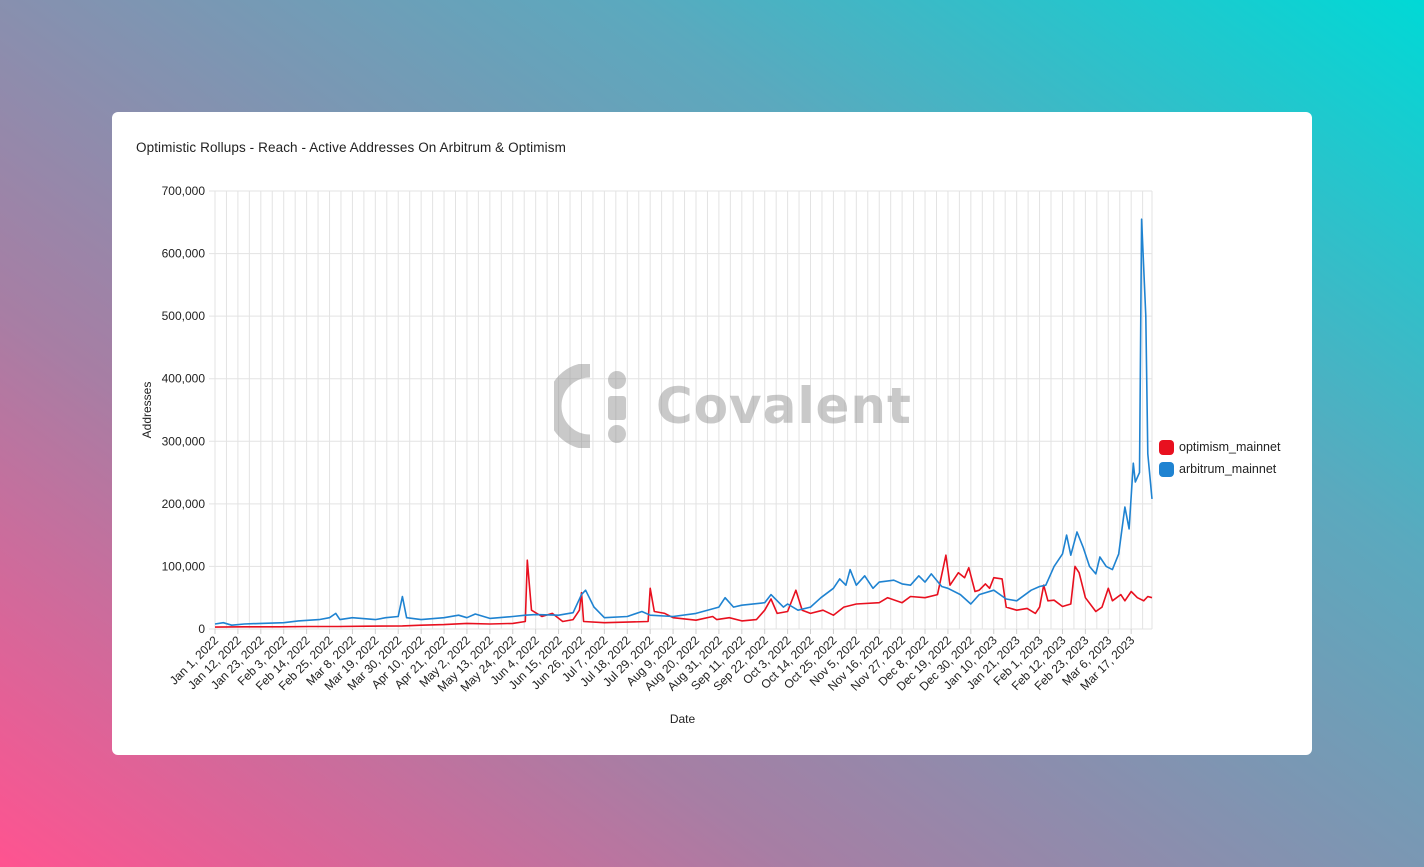 The height and width of the screenshot is (867, 1424). What do you see at coordinates (184, 504) in the screenshot?
I see `y-tick-label: 200,000` at bounding box center [184, 504].